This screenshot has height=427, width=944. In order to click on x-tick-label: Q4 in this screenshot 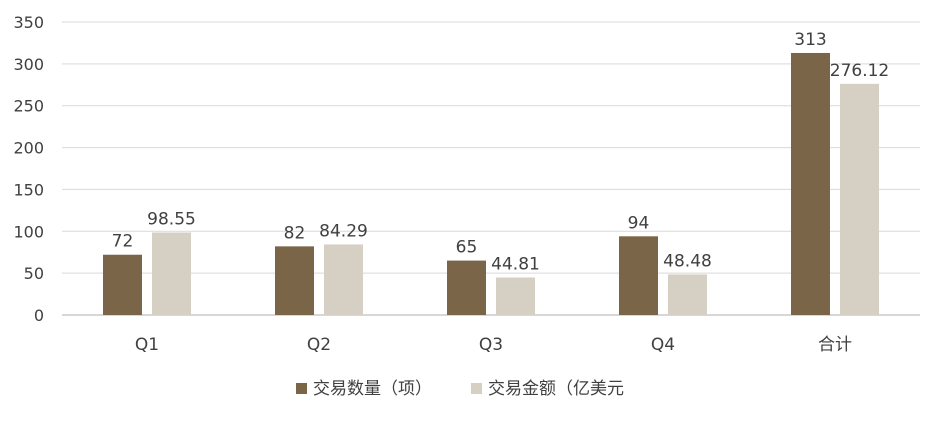, I will do `click(663, 345)`.